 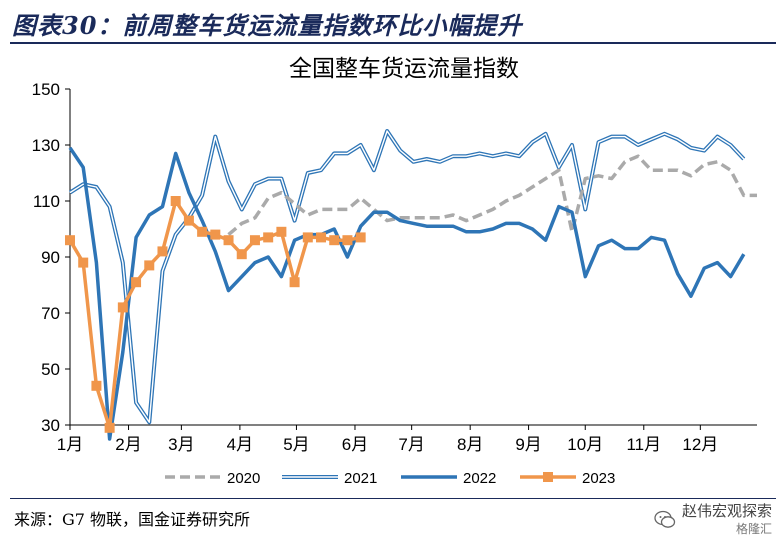 What do you see at coordinates (470, 444) in the screenshot?
I see `x-tick-label-7: 8月` at bounding box center [470, 444].